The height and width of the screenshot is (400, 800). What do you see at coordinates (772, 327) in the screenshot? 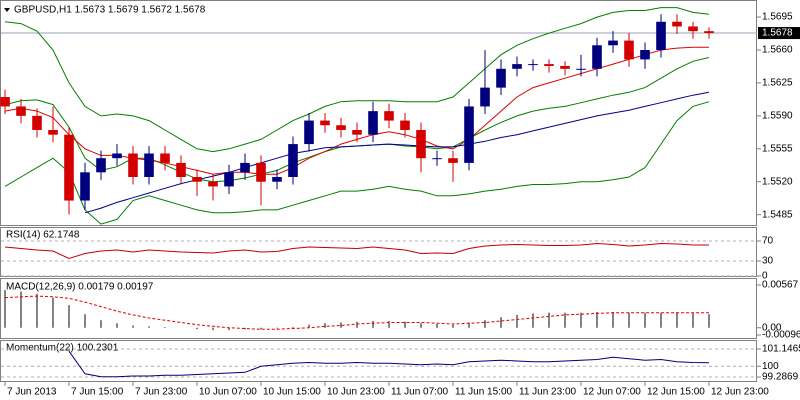
I see `y-tick-label: 0.00` at bounding box center [772, 327].